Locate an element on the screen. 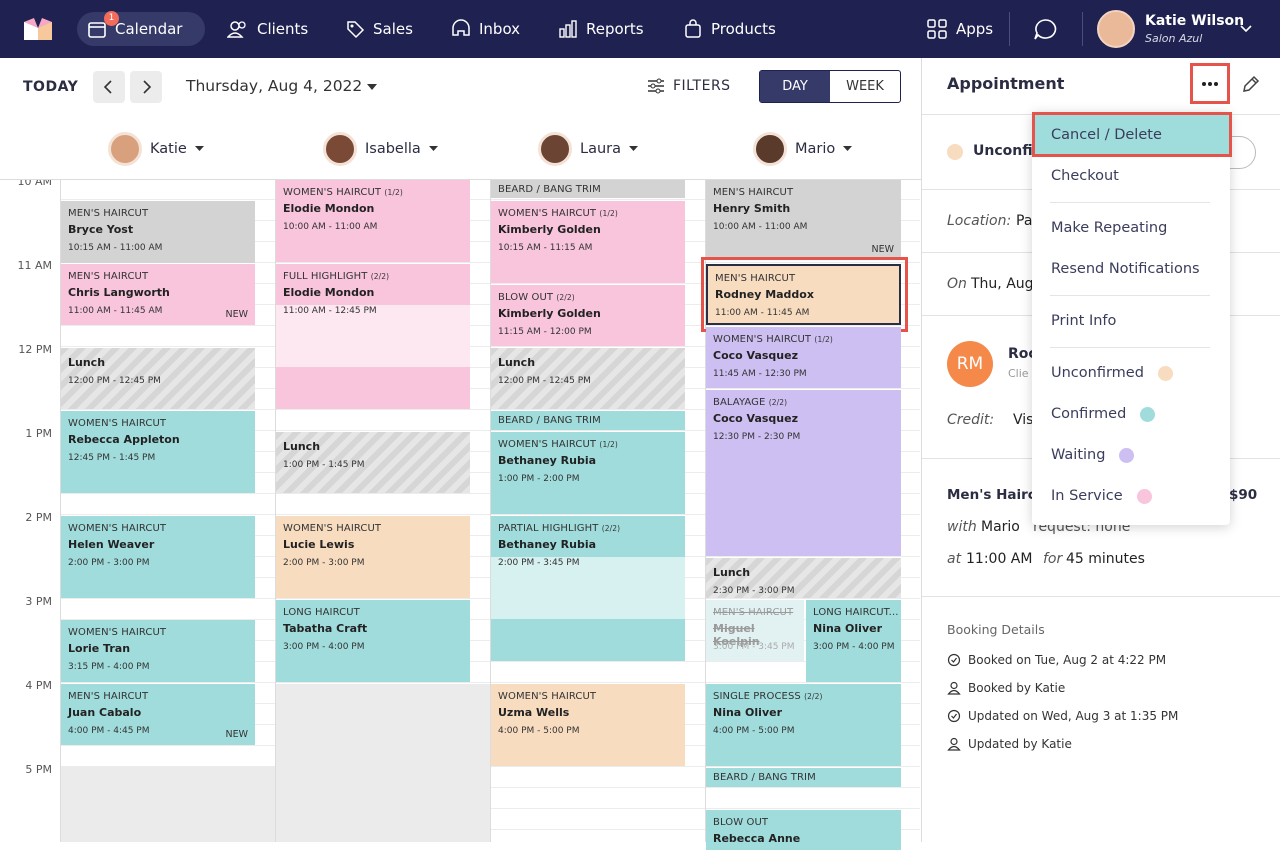  break-block: Lunch 2:30 PM - 3:00 PM is located at coordinates (803, 578).